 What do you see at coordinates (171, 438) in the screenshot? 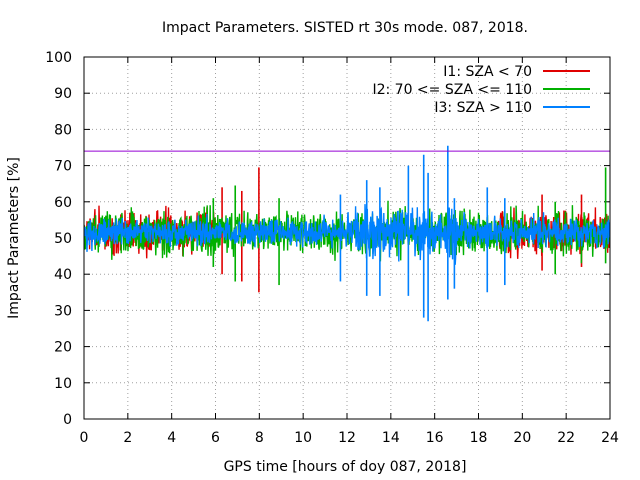
I see `x-tick-label: 4` at bounding box center [171, 438].